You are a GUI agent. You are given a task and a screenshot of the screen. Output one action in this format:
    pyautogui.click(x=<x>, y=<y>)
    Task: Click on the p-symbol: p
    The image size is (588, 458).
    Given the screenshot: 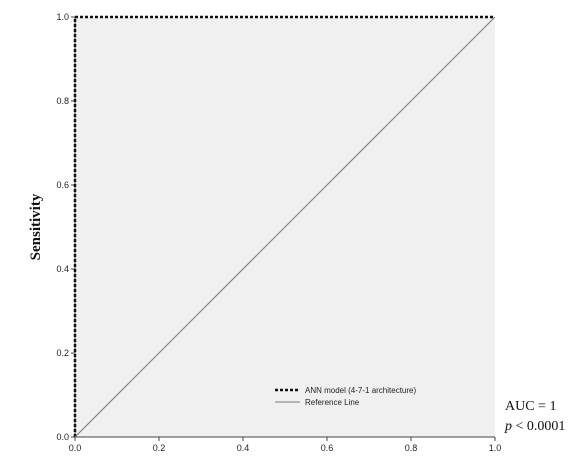 What is the action you would take?
    pyautogui.click(x=508, y=426)
    